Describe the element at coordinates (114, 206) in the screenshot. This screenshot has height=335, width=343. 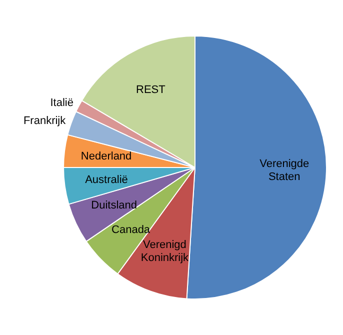
I see `slice-label: Duitsland` at that location.